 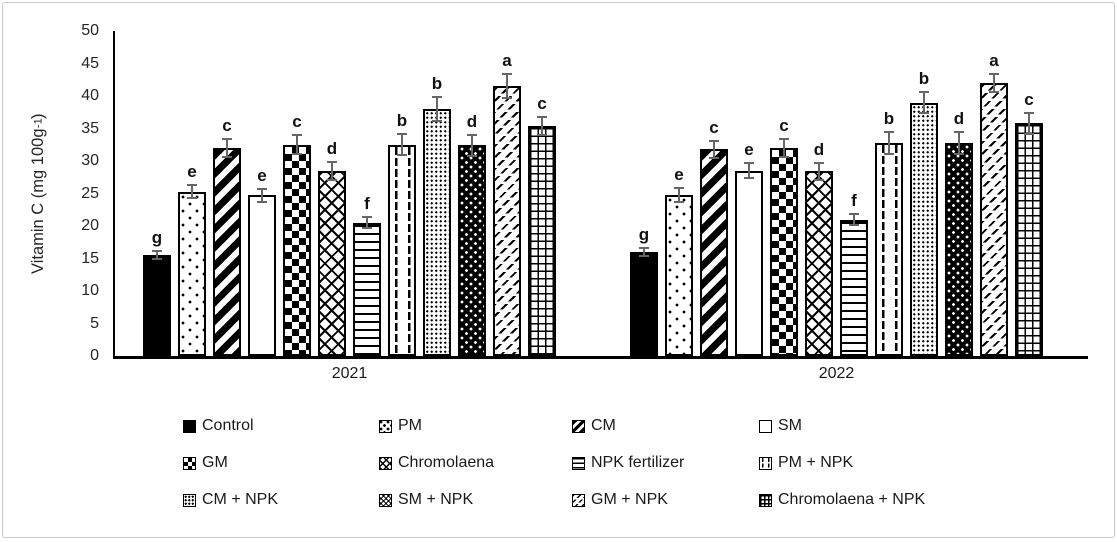 What do you see at coordinates (189, 463) in the screenshot?
I see `legend-swatch-checker-icon` at bounding box center [189, 463].